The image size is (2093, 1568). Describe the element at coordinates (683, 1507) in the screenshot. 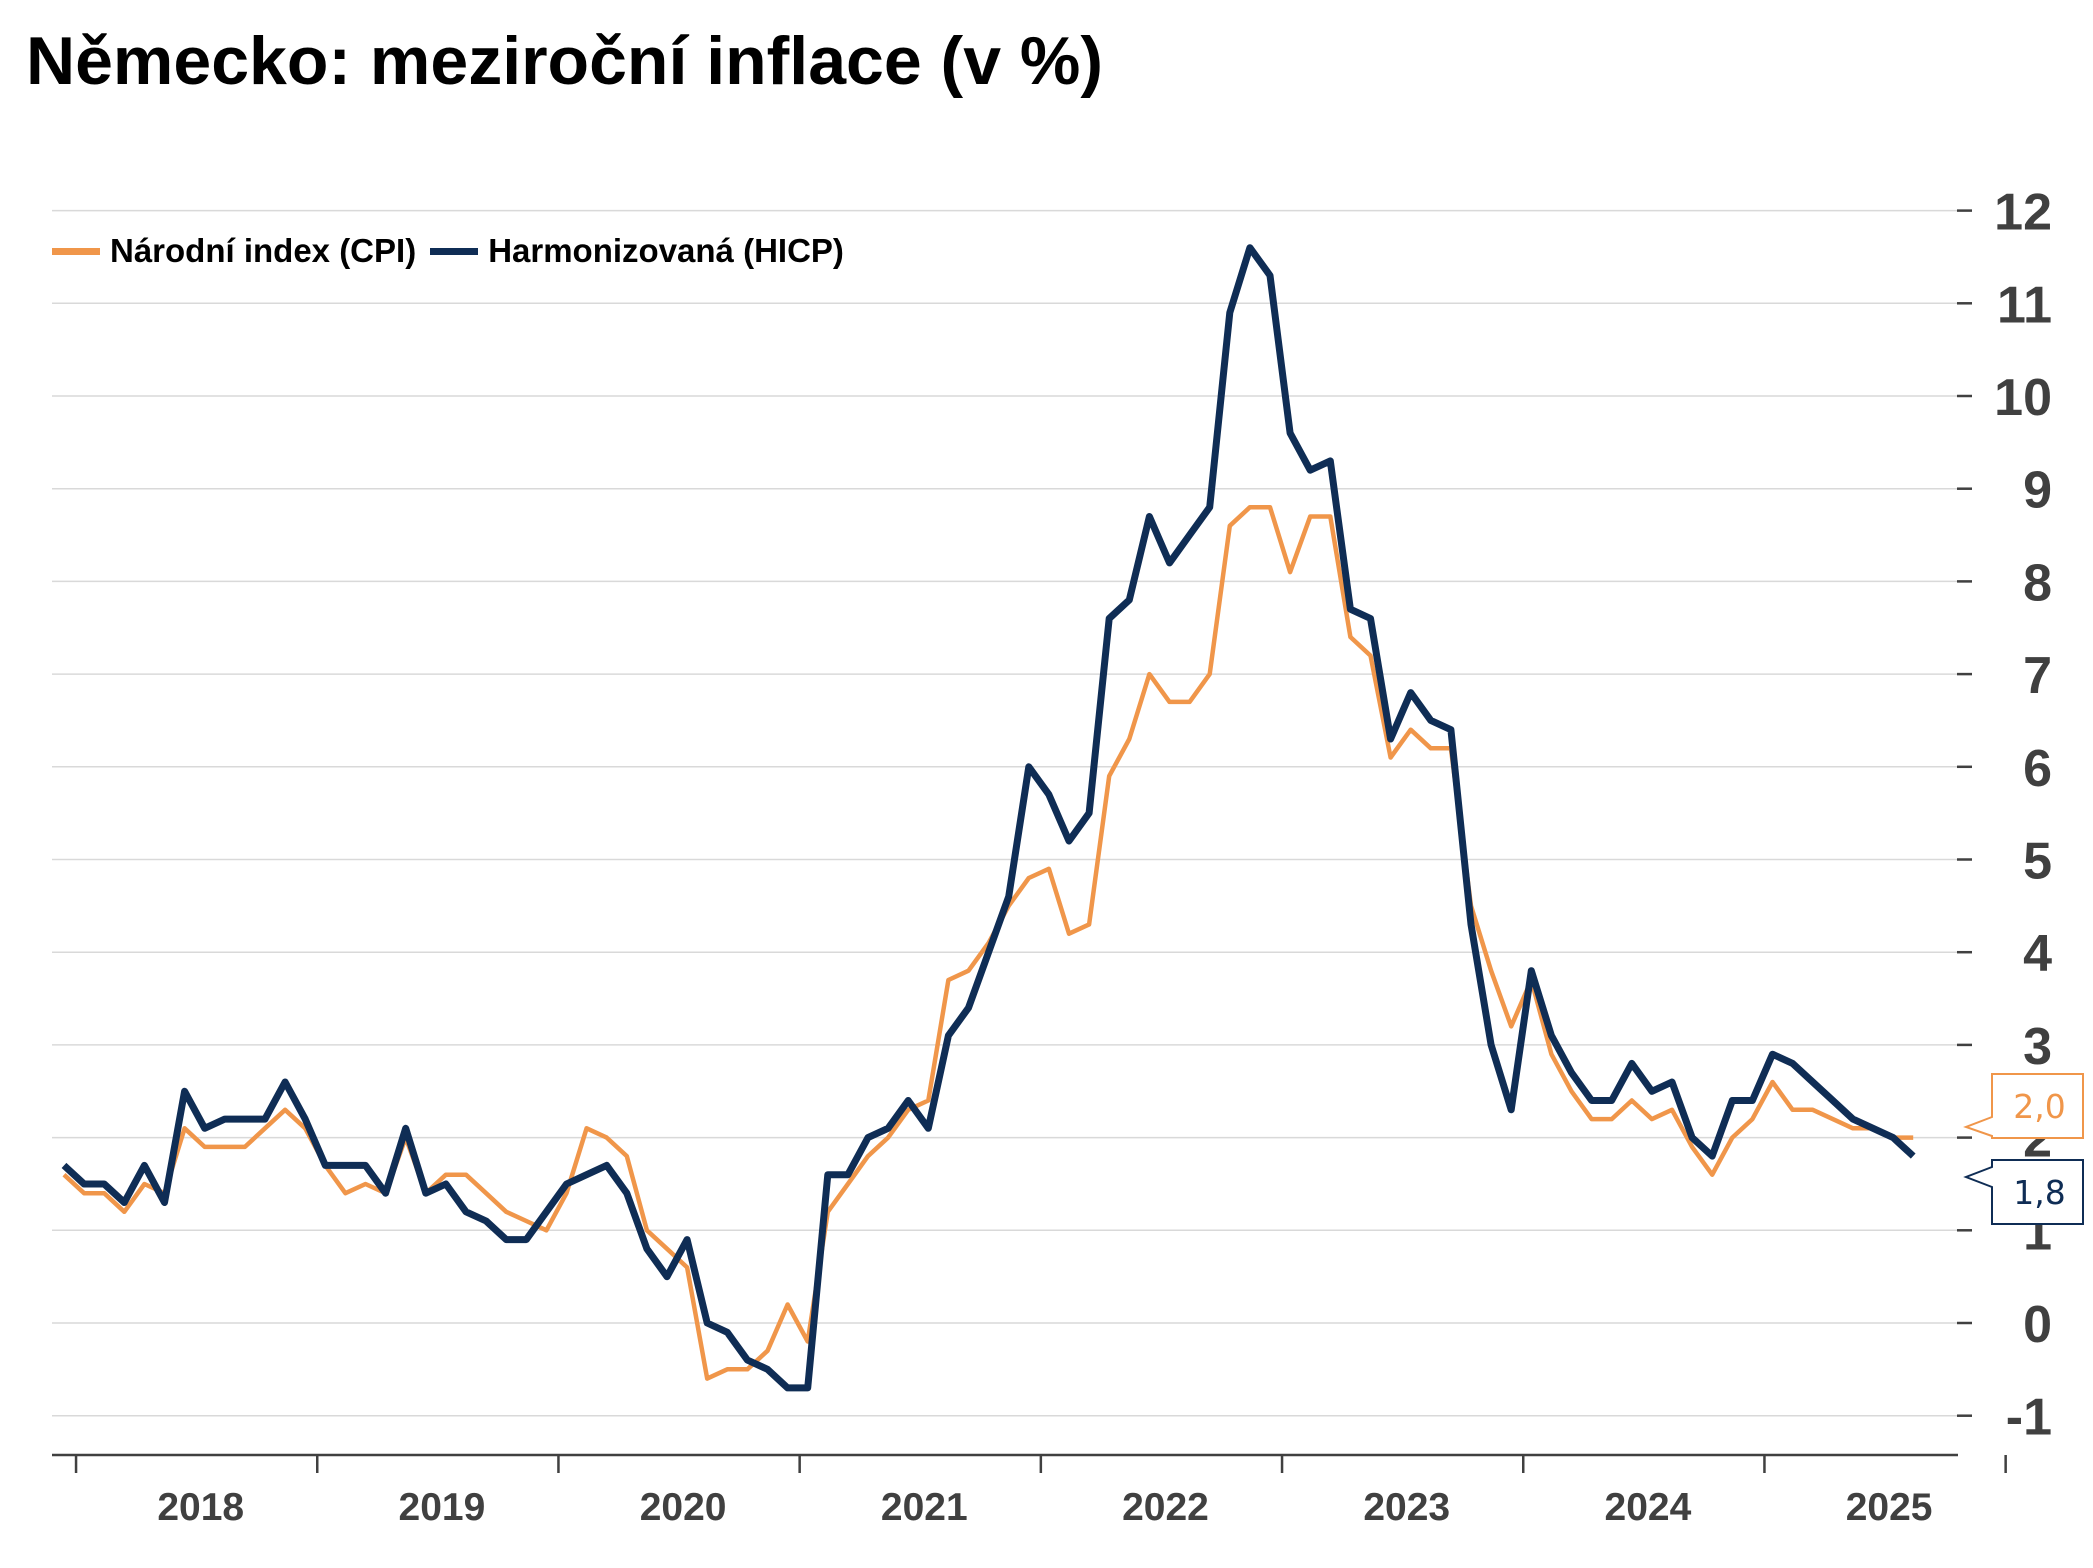

I see `x-tick-label: 2020` at that location.